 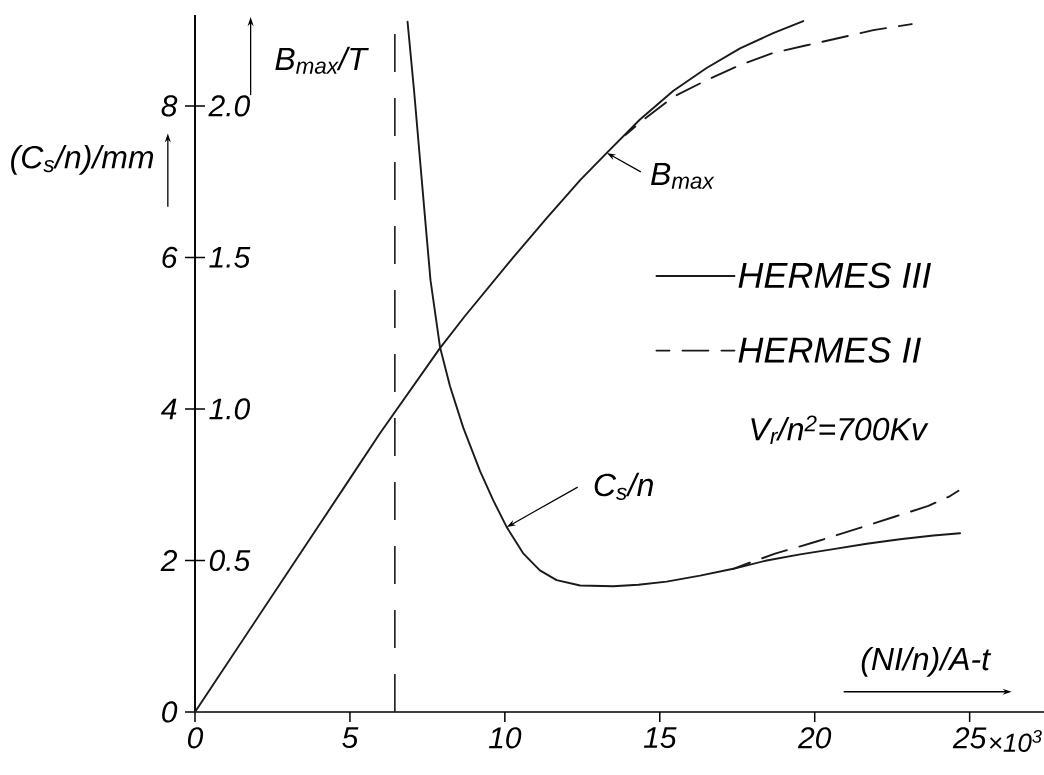 I want to click on x-tick-label: 20, so click(x=814, y=738).